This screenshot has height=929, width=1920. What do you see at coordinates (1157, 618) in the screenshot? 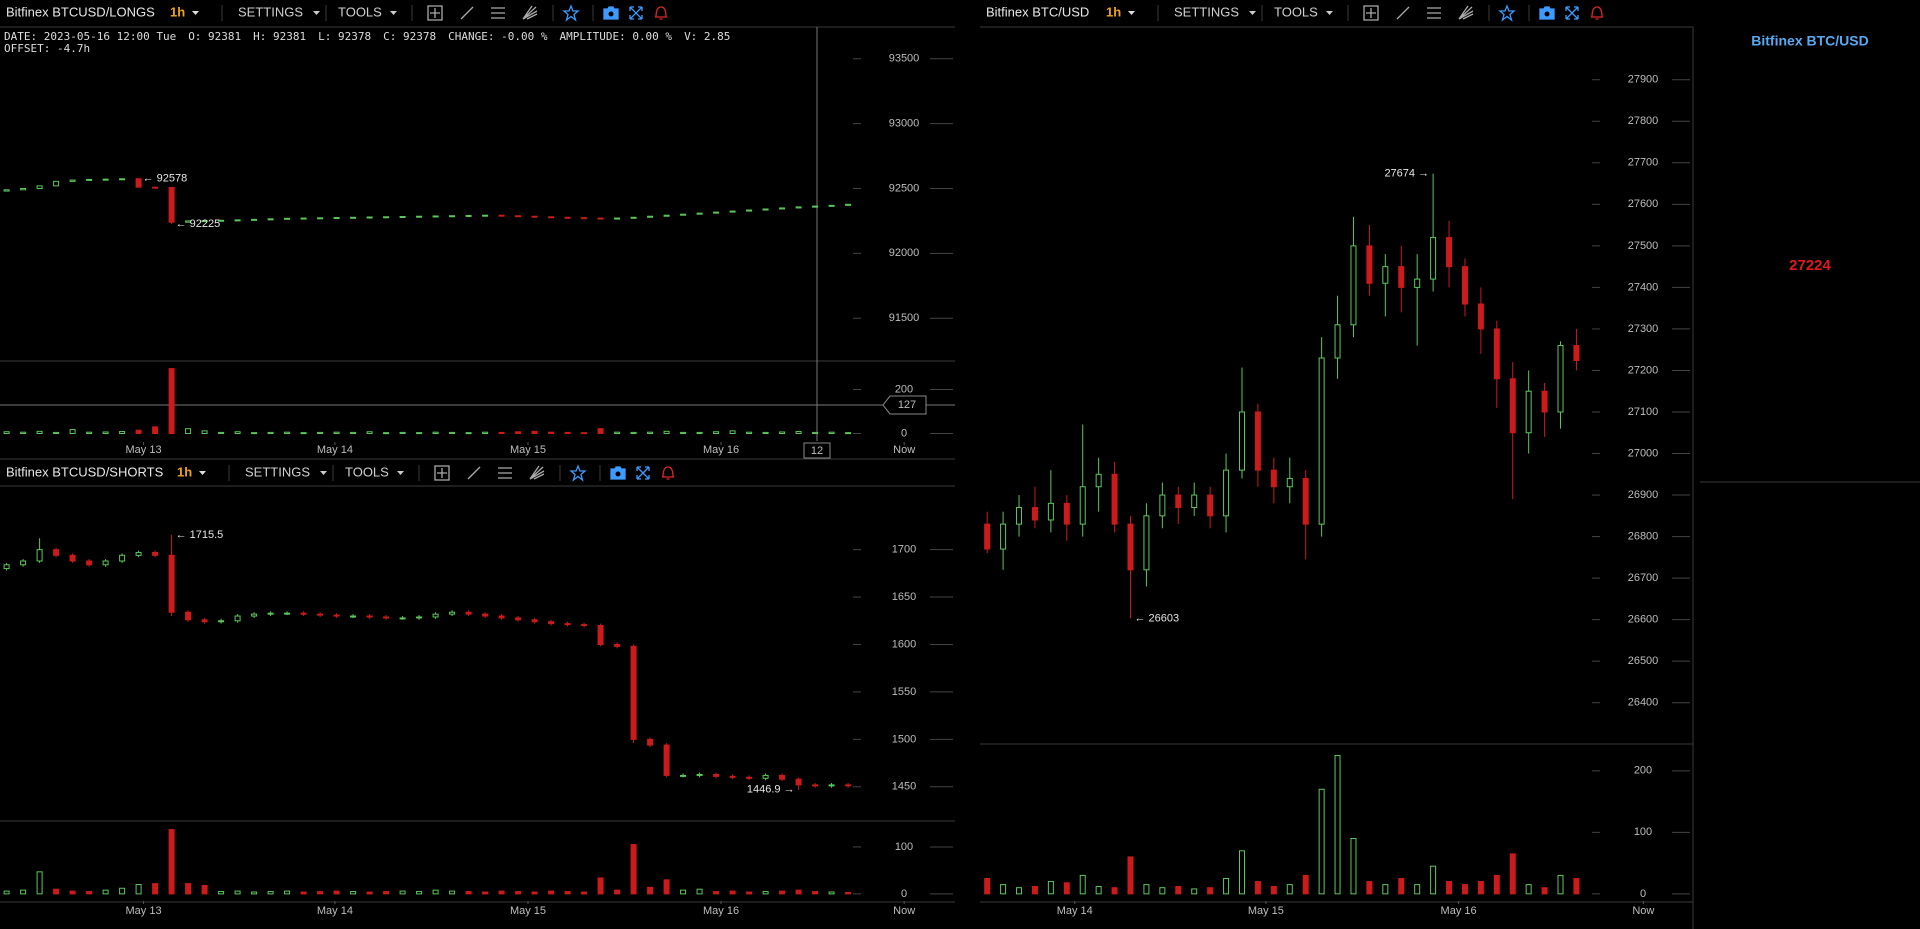
I see `price-annotation: ← 26603` at bounding box center [1157, 618].